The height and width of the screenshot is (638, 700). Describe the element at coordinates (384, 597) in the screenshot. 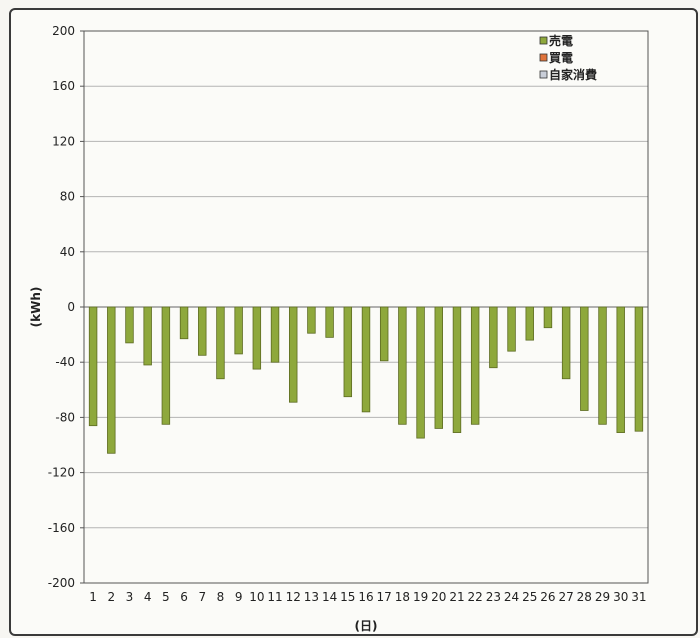

I see `x-tick-label: 17` at that location.